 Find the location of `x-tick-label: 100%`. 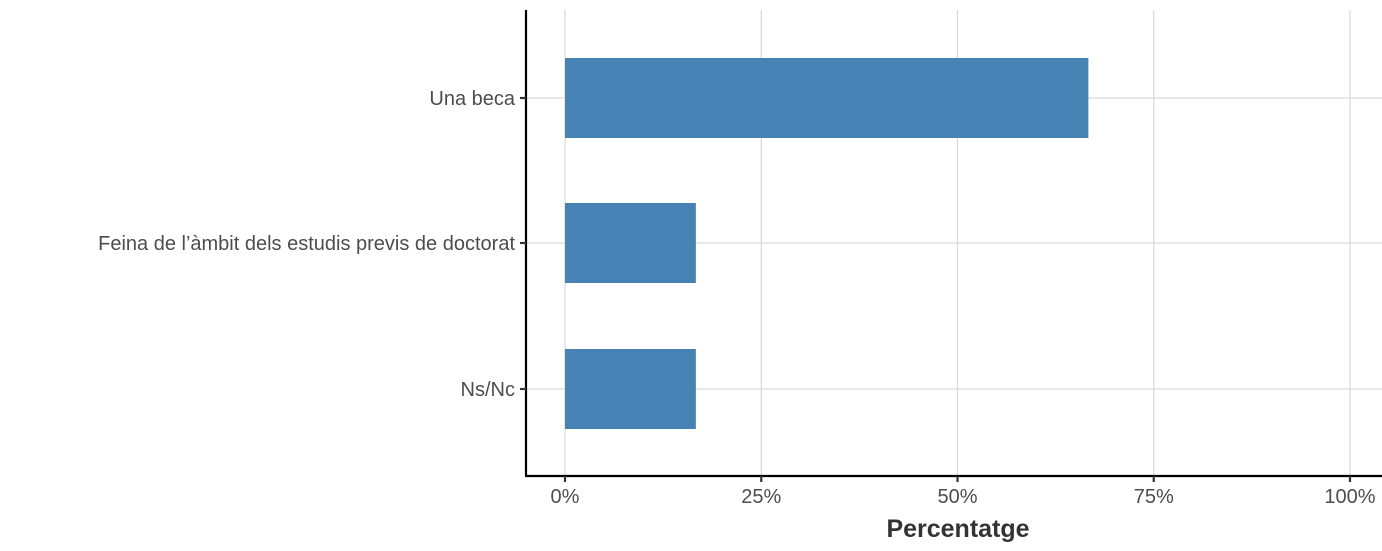

x-tick-label: 100% is located at coordinates (1349, 497).